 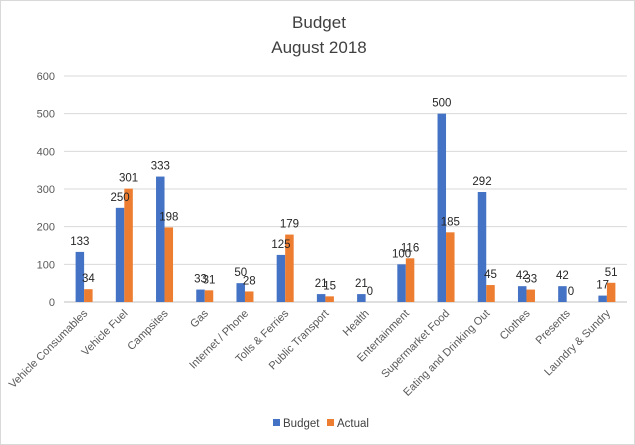 What do you see at coordinates (329, 286) in the screenshot?
I see `data-label-actual: 15` at bounding box center [329, 286].